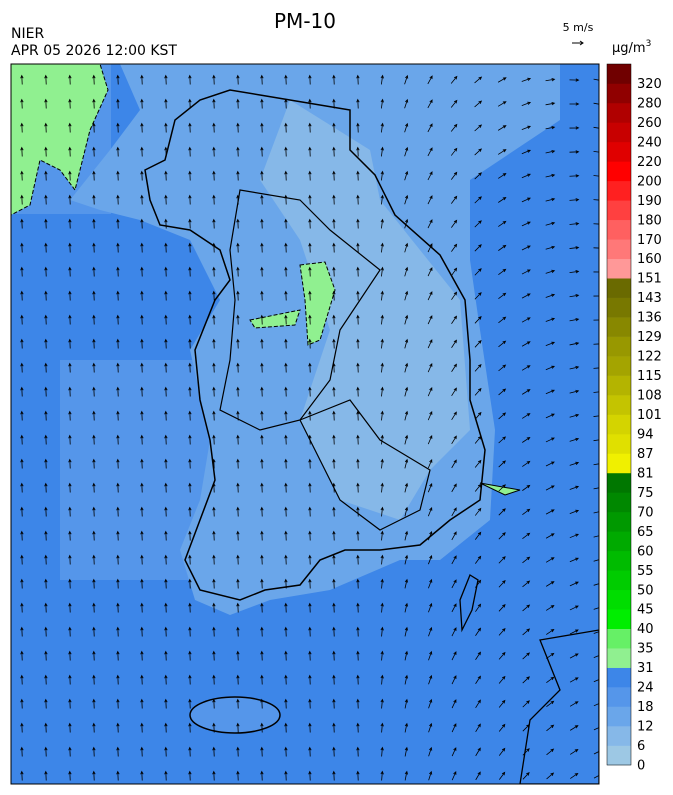 Image resolution: width=673 pixels, height=795 pixels. Describe the element at coordinates (649, 396) in the screenshot. I see `colorbar-label: 108` at that location.